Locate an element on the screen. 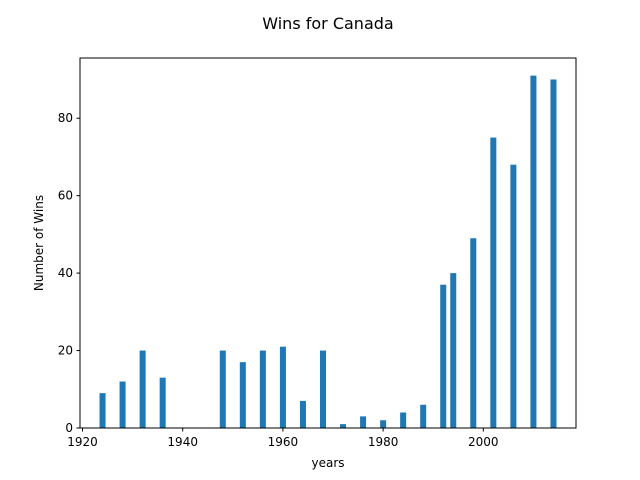 The width and height of the screenshot is (640, 480). bar-1984 is located at coordinates (403, 420).